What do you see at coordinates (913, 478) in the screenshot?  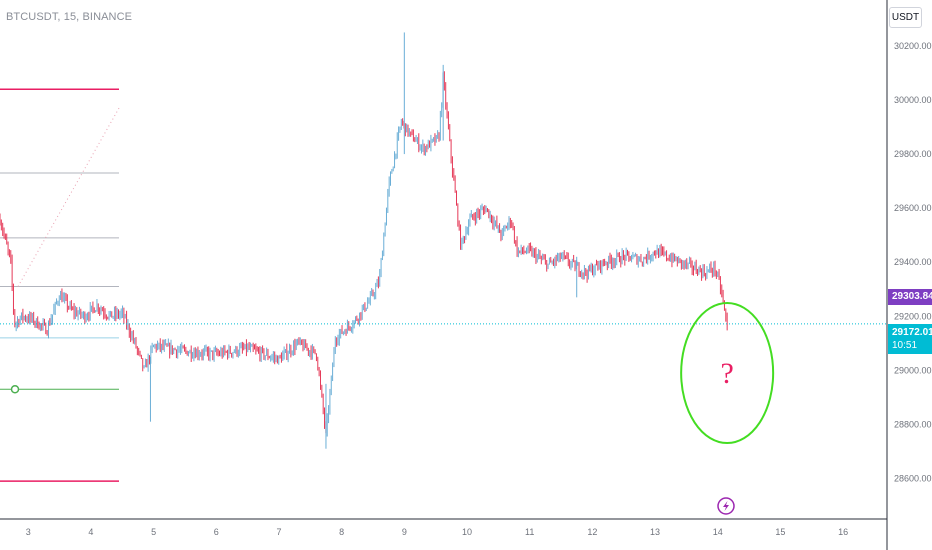 I see `y-tick-label: 28600.00` at bounding box center [913, 478].